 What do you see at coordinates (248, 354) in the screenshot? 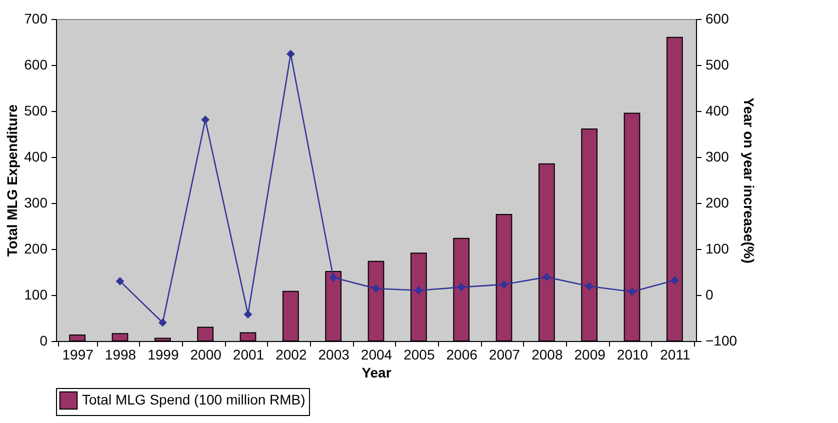
I see `x-tick-label: 2001` at bounding box center [248, 354].